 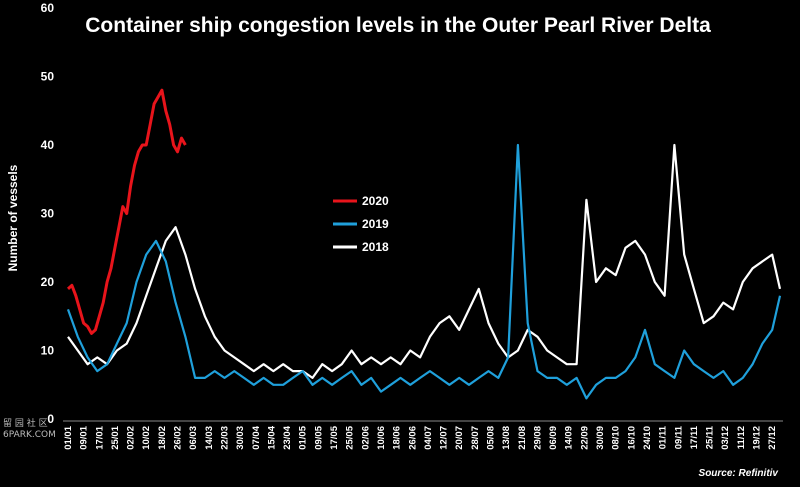 What do you see at coordinates (224, 438) in the screenshot?
I see `x-tick-label: 22/03` at bounding box center [224, 438].